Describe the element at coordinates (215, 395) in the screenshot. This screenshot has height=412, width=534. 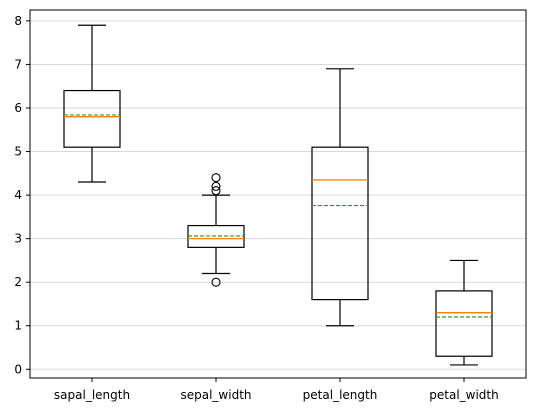
I see `x-tick-label: sepal_width` at that location.